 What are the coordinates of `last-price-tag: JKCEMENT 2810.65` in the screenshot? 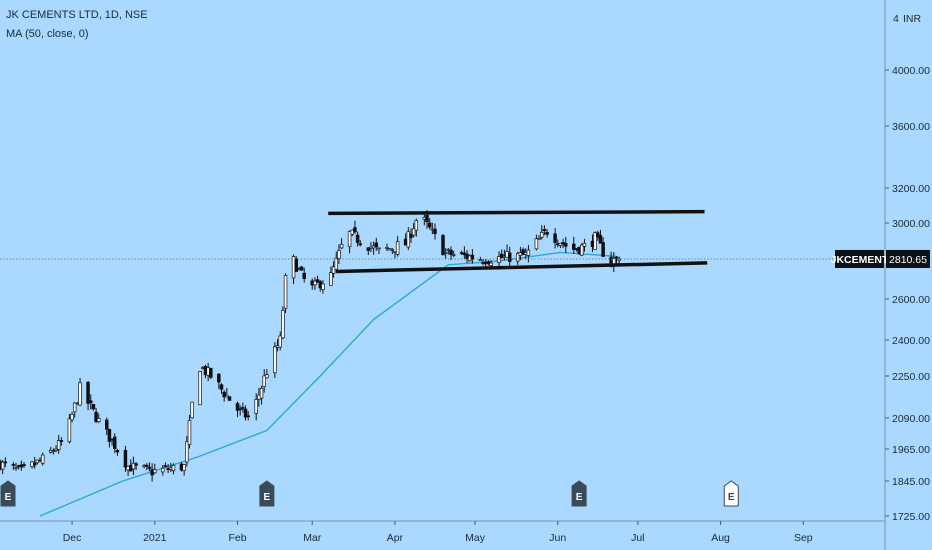 It's located at (465, 258).